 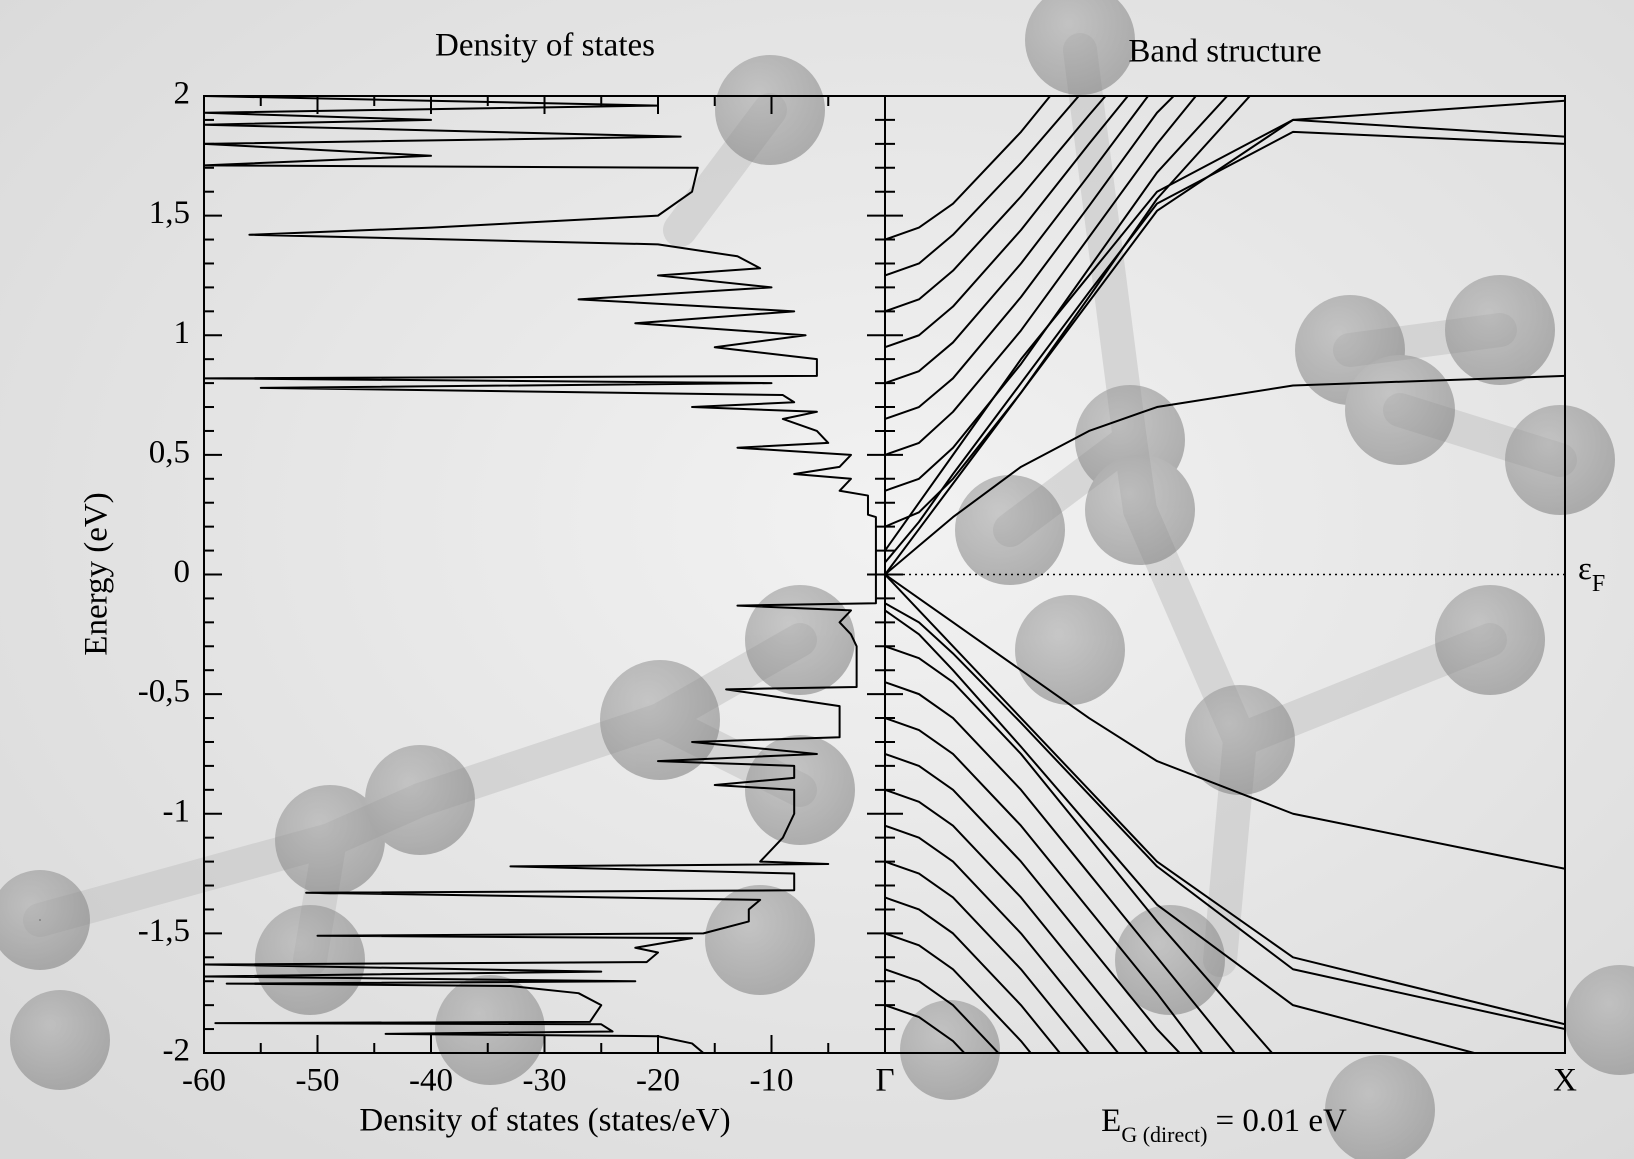 What do you see at coordinates (431, 1081) in the screenshot?
I see `x-tick-label: -40` at bounding box center [431, 1081].